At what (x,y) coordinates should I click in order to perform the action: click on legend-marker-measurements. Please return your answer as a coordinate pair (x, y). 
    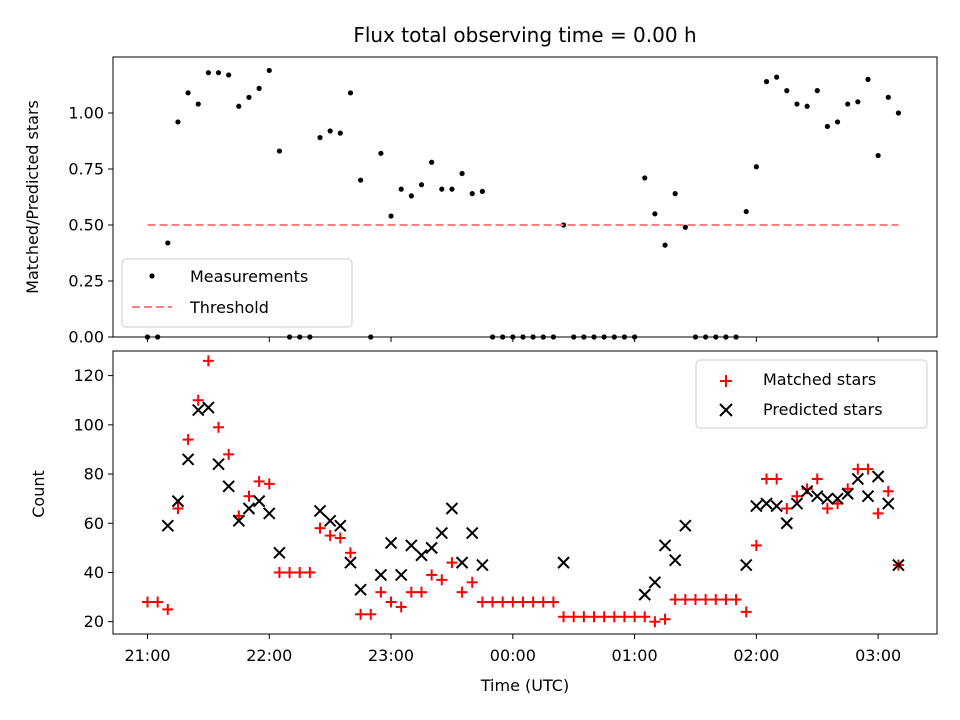
    Looking at the image, I should click on (152, 276).